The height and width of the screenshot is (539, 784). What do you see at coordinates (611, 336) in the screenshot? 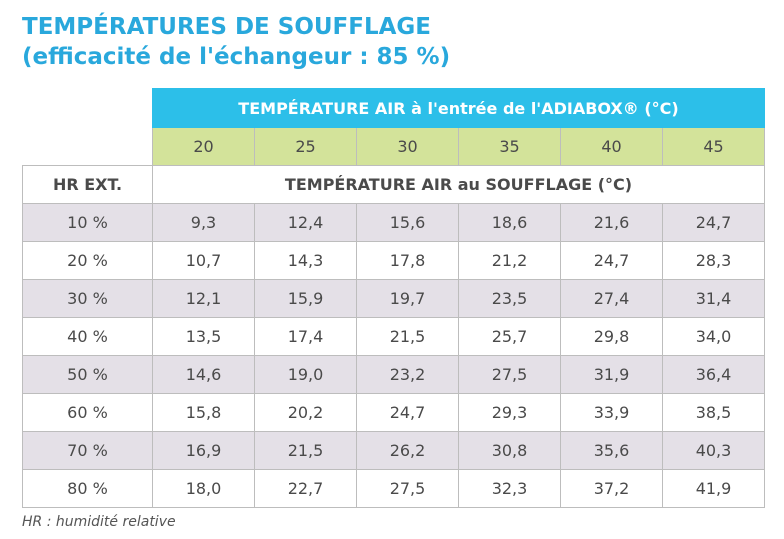
I see `cell: 29,8` at bounding box center [611, 336].